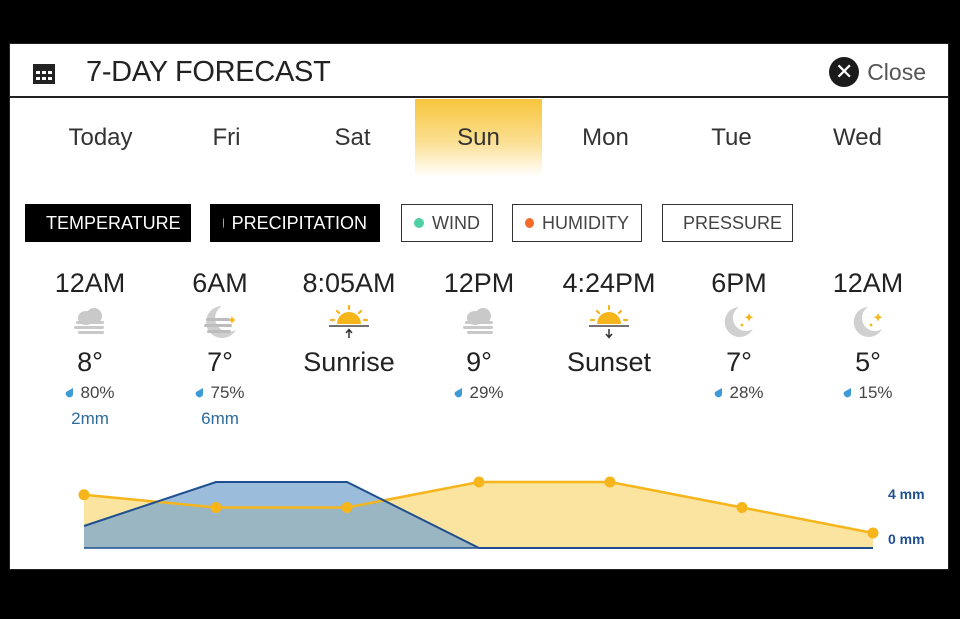 Image resolution: width=960 pixels, height=619 pixels. I want to click on close-button: ✕ Close, so click(877, 72).